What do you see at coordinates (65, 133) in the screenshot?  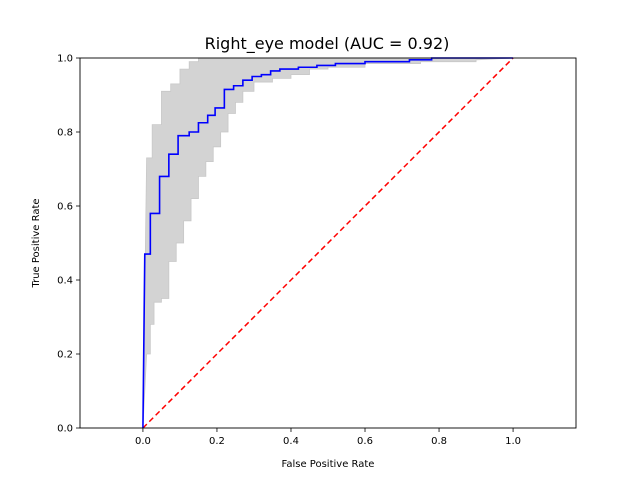 I see `y-tick-label: 0.8` at bounding box center [65, 133].